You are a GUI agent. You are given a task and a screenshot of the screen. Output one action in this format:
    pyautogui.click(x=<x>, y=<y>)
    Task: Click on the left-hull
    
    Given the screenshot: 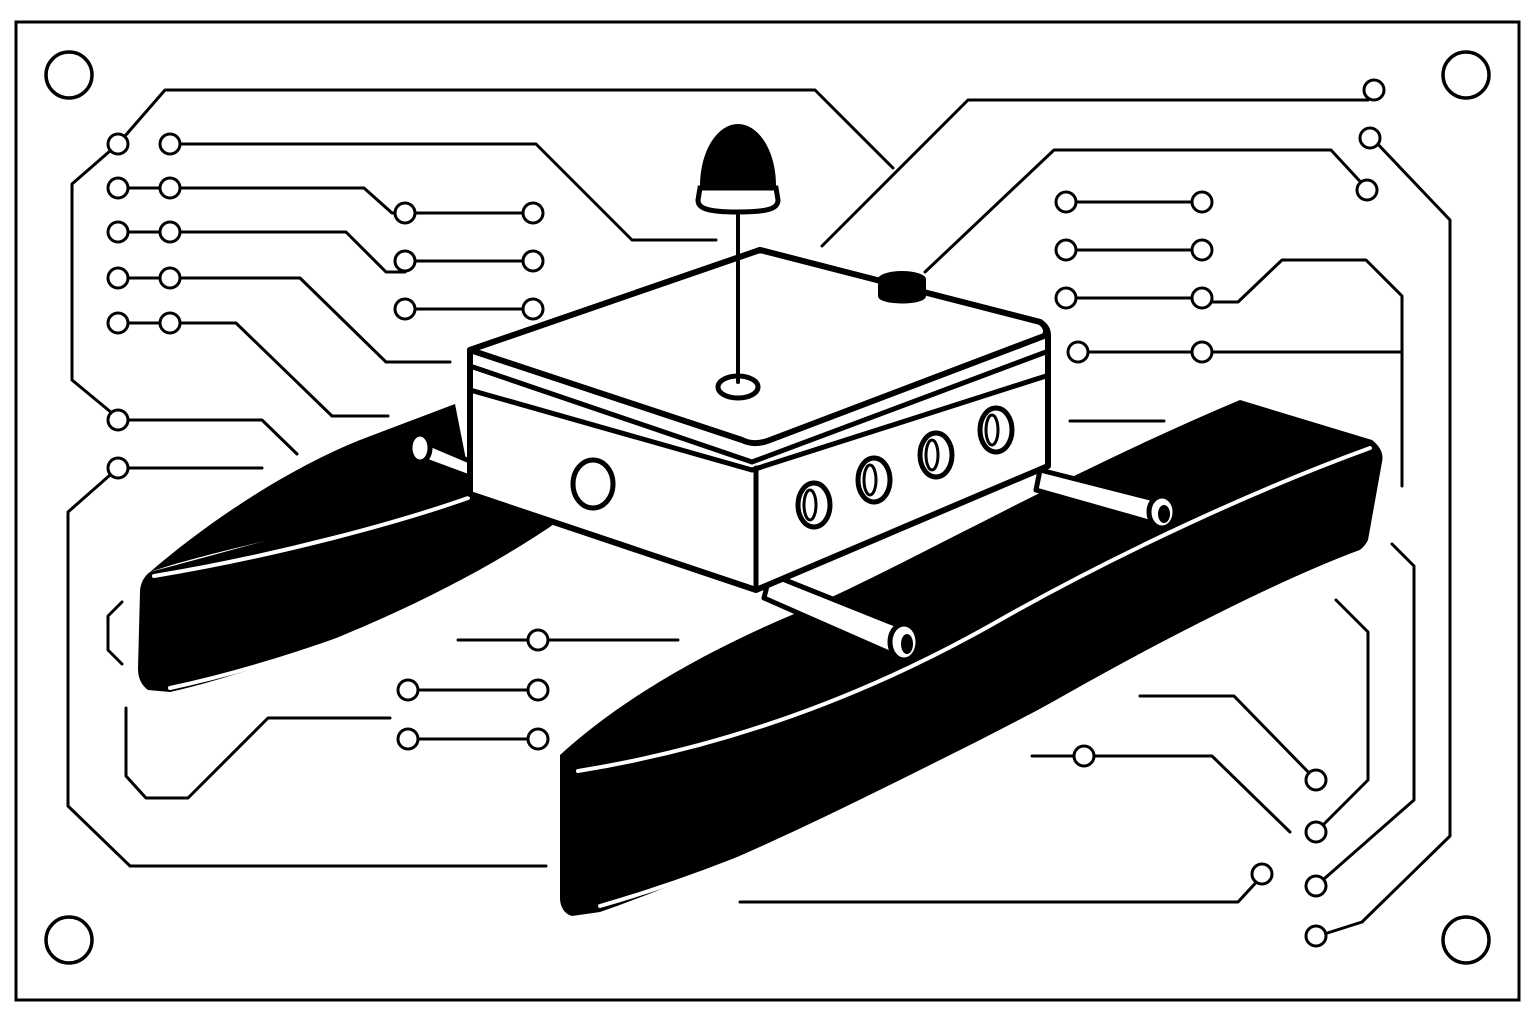 What is the action you would take?
    pyautogui.click(x=349, y=548)
    